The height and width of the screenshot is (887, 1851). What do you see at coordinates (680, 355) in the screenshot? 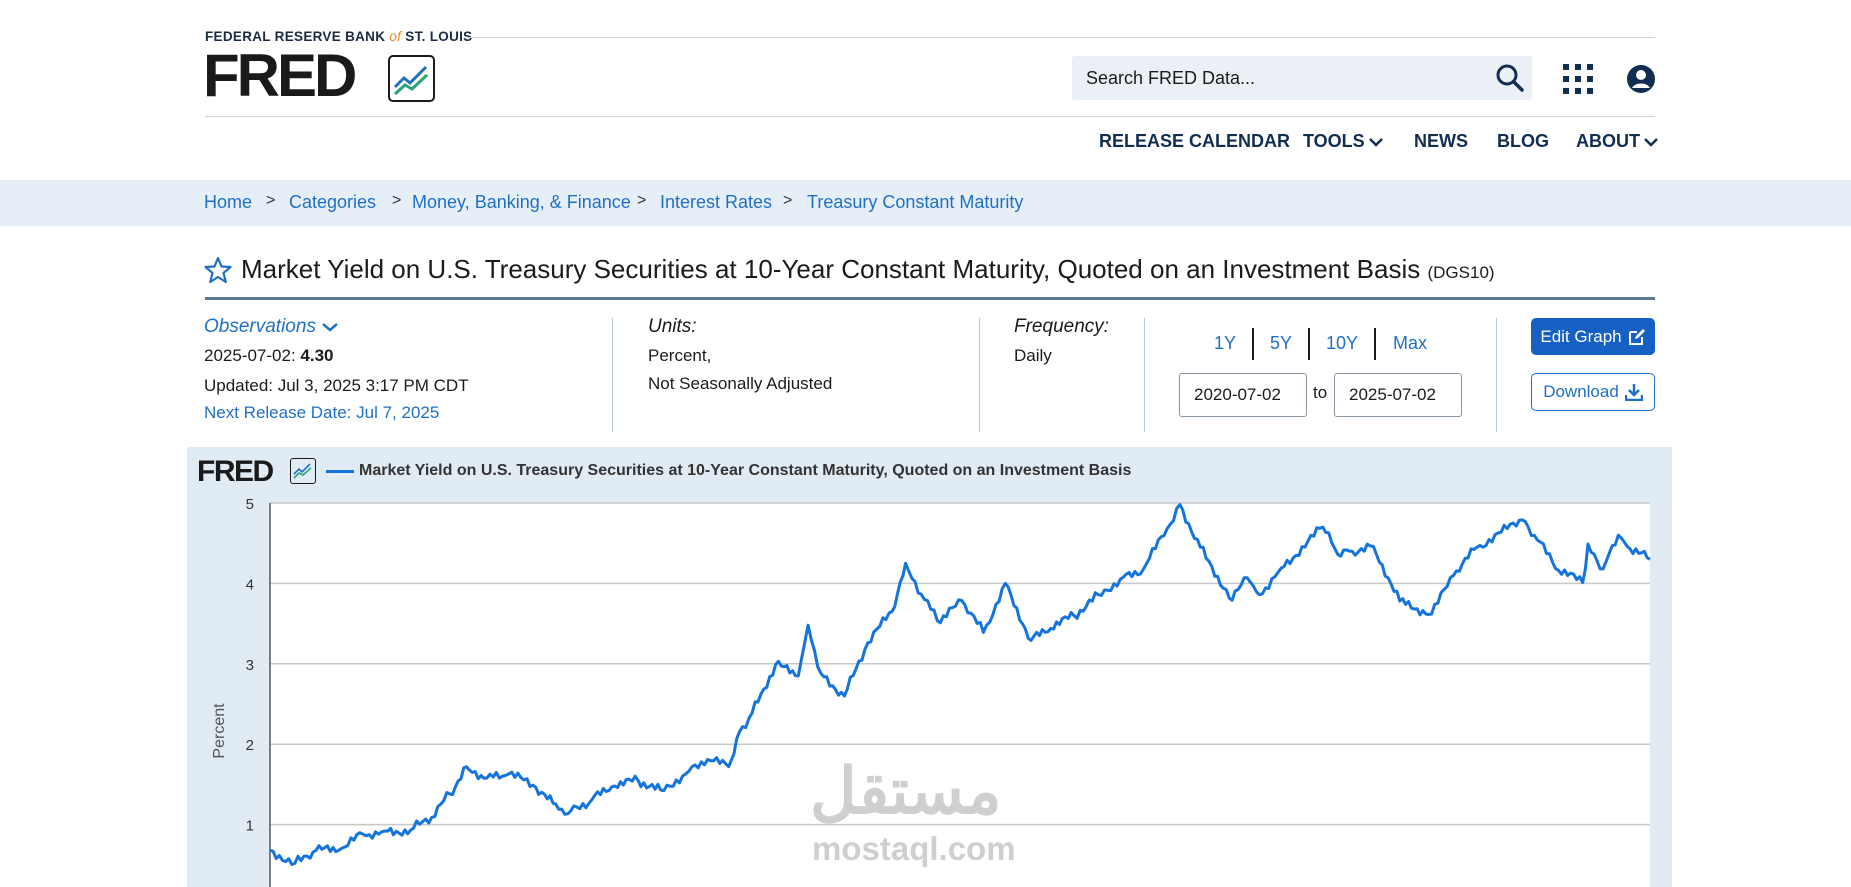
I see `units-value: Percent,` at bounding box center [680, 355].